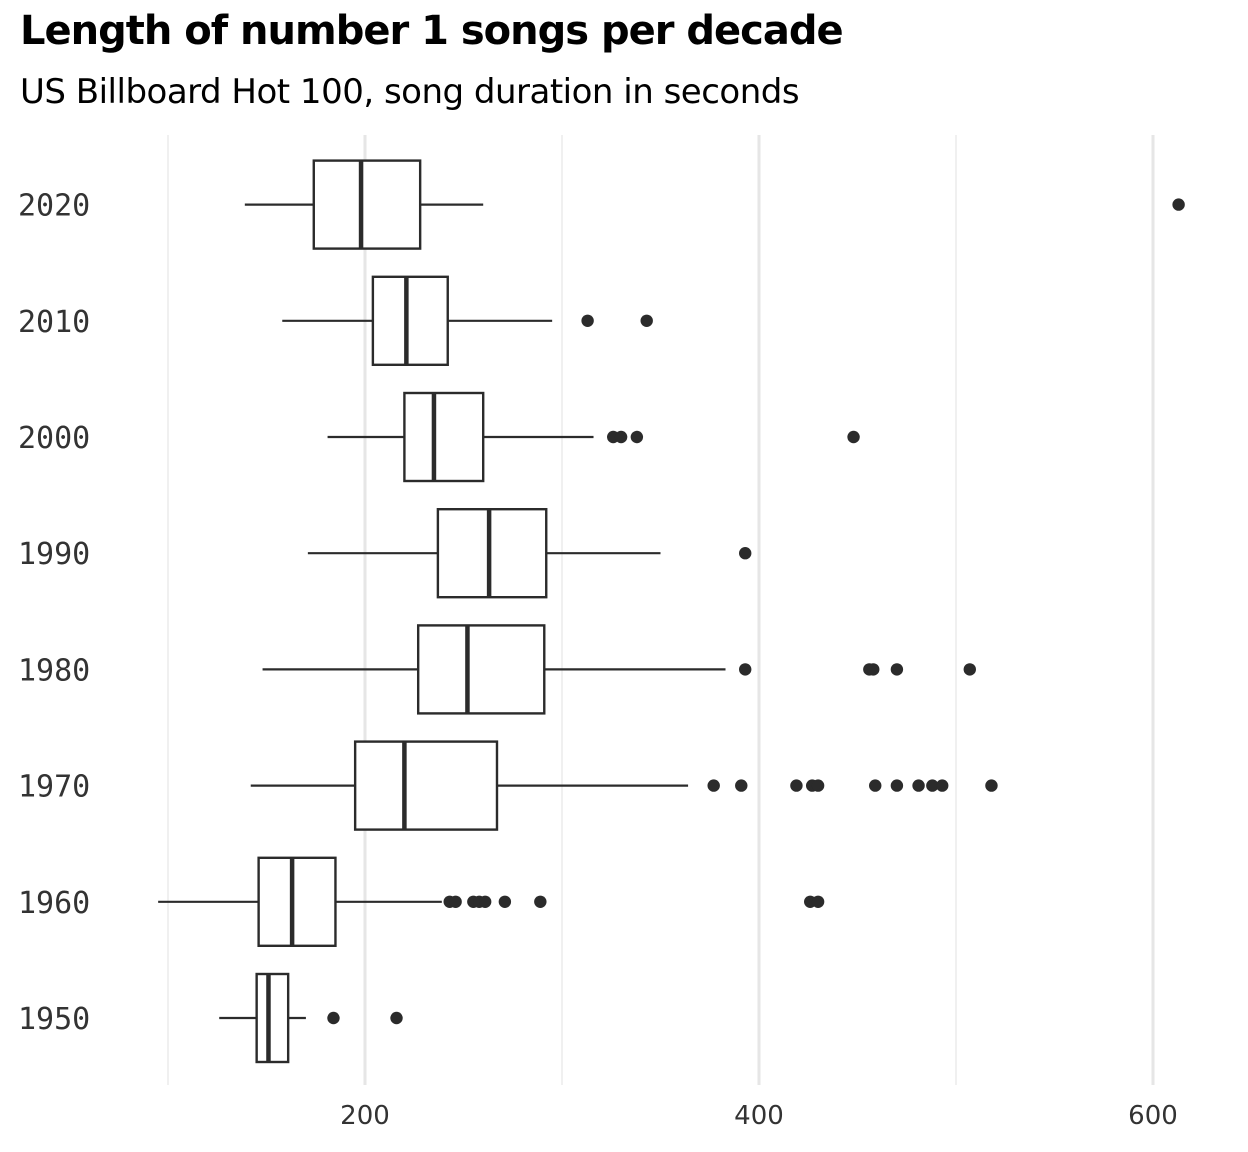 The height and width of the screenshot is (1152, 1248). What do you see at coordinates (54, 438) in the screenshot?
I see `y-tick-label: 2000` at bounding box center [54, 438].